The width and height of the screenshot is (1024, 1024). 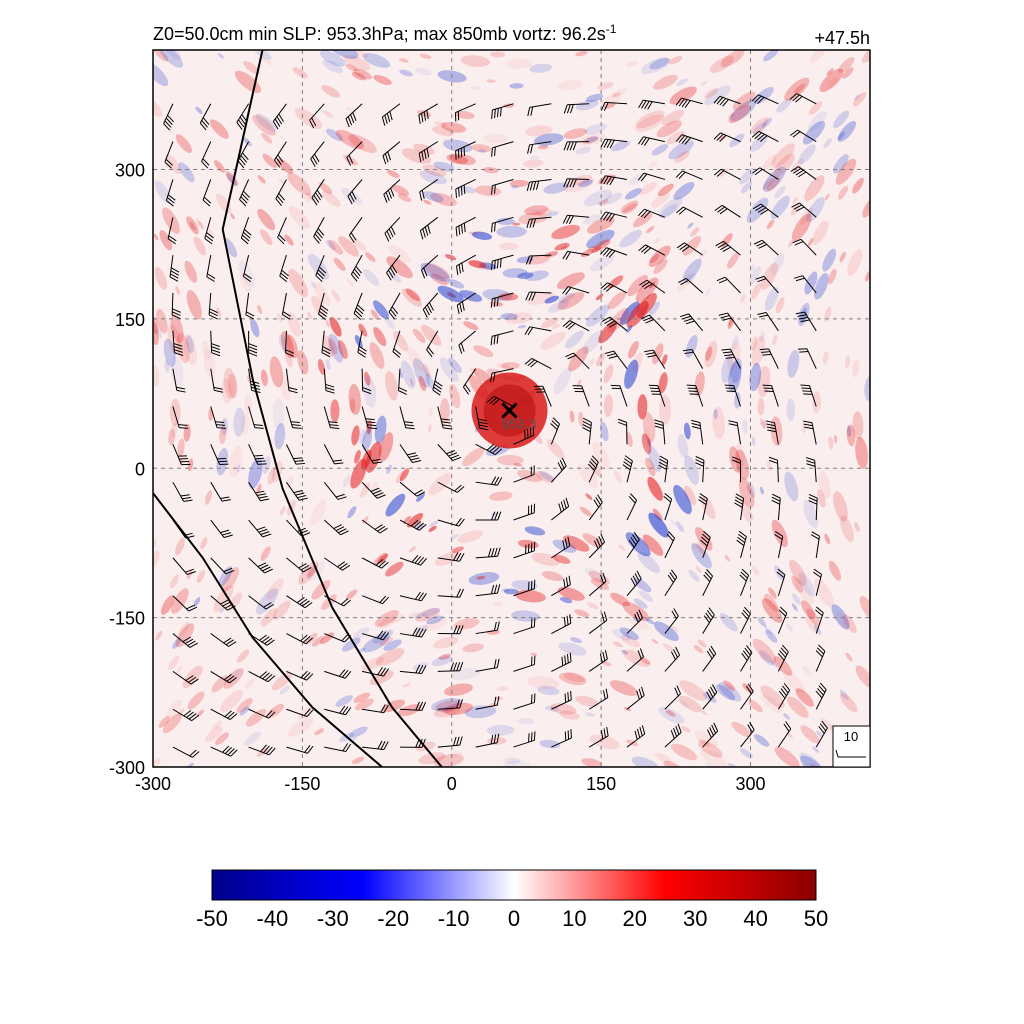 I want to click on wind-scale-box, so click(x=851, y=746).